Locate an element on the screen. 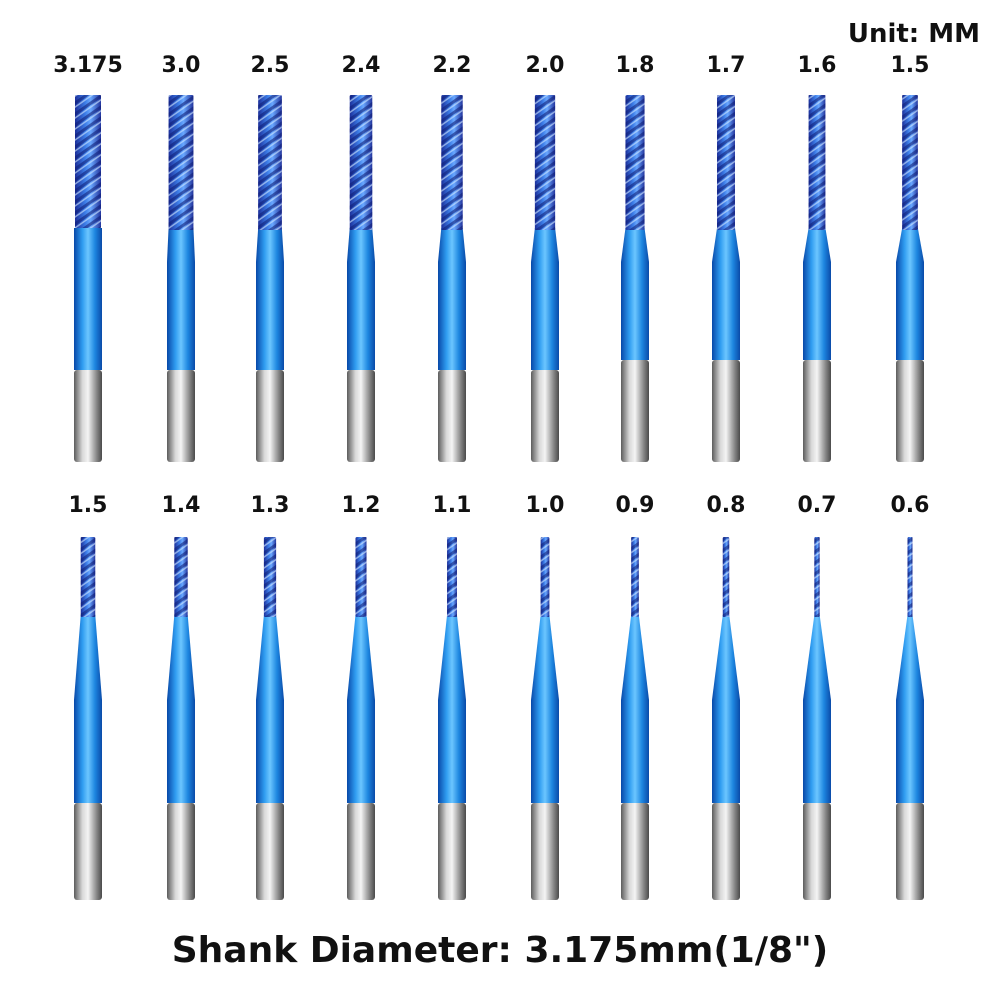 The width and height of the screenshot is (1000, 1004). size-label: 1.6 is located at coordinates (817, 65).